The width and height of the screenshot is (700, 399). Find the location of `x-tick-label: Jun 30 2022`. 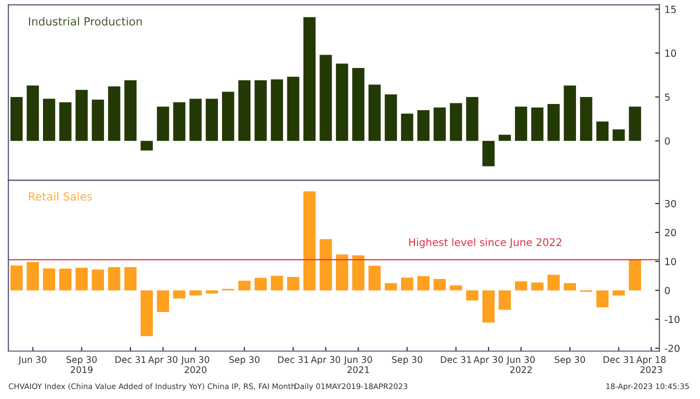

x-tick-label: Jun 30 2022 is located at coordinates (520, 365).